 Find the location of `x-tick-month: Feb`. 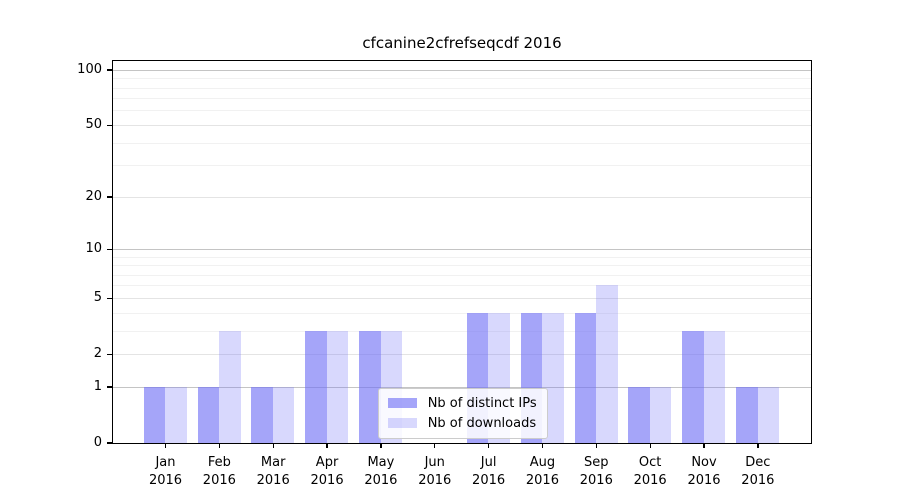

x-tick-month: Feb is located at coordinates (219, 462).